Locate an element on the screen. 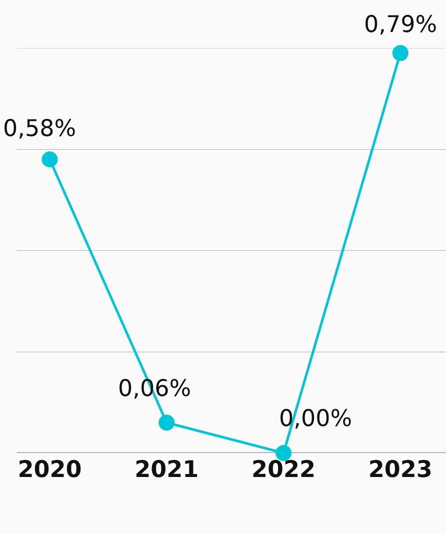 The height and width of the screenshot is (534, 446). x-tick-label: 2022 is located at coordinates (284, 470).